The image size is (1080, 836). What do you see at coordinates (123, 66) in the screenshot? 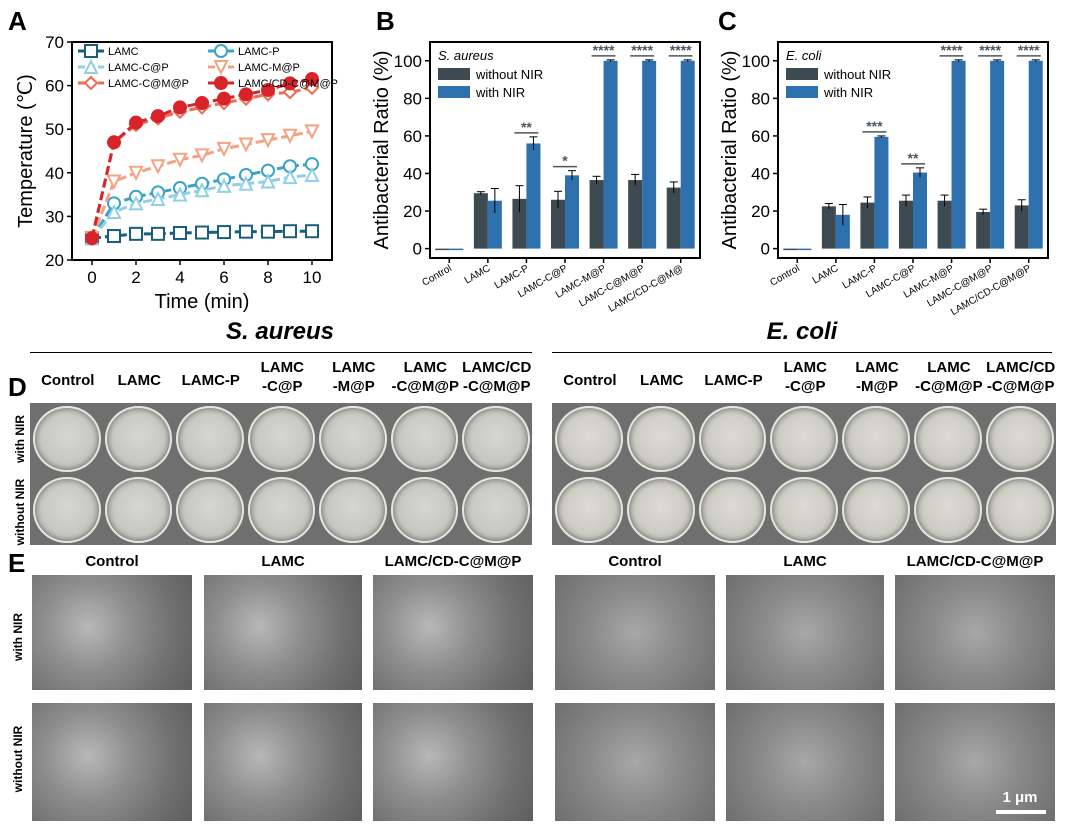
I see `legend-entry-lamc-c-p: LAMC-C@P` at bounding box center [123, 66].